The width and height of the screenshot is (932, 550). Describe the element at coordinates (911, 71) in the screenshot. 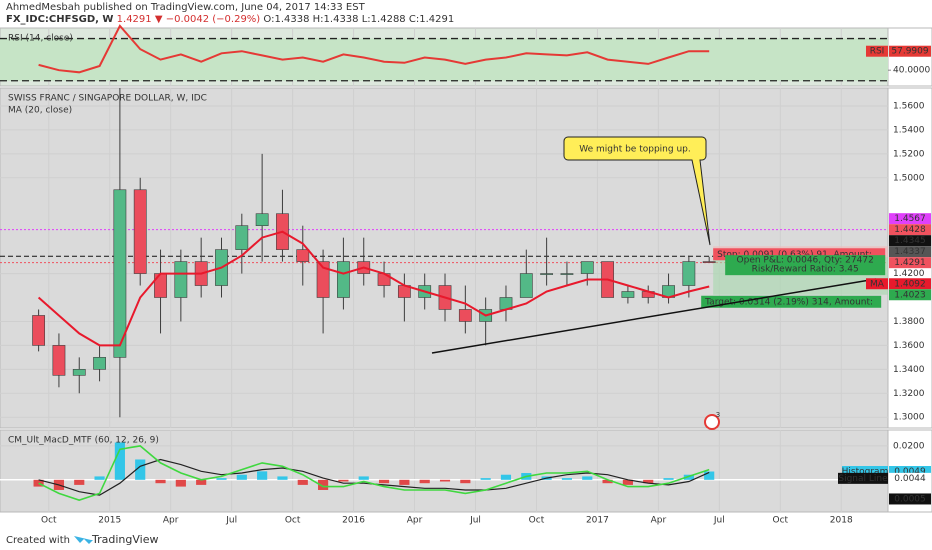

I see `y-tick-label: 40.0000` at that location.